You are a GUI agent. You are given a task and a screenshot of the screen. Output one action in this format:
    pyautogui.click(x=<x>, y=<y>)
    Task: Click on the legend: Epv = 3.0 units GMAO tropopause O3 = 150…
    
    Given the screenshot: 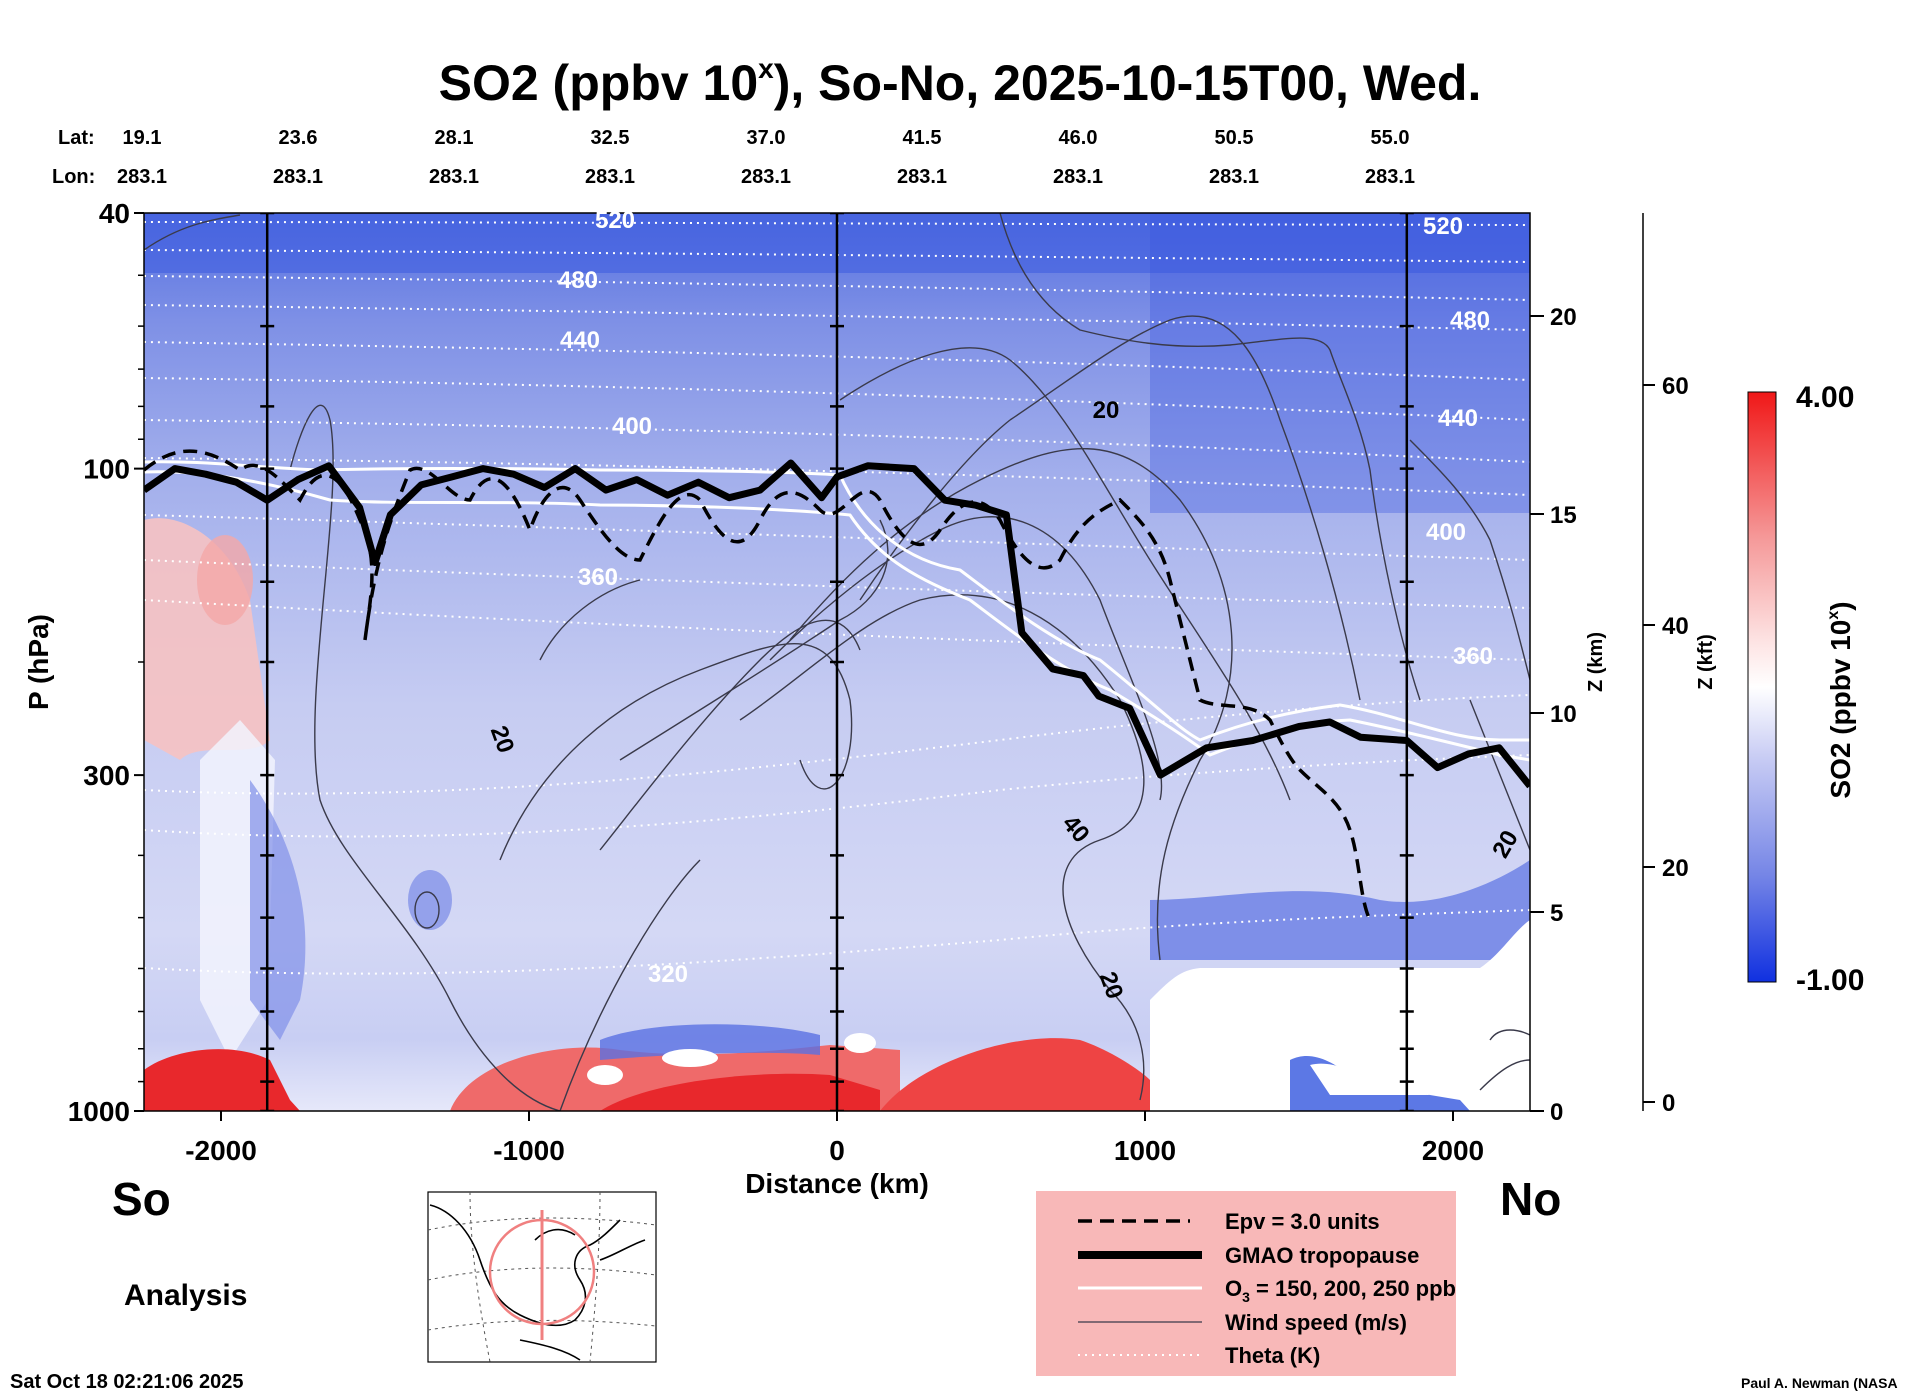 What is the action you would take?
    pyautogui.click(x=1246, y=1283)
    